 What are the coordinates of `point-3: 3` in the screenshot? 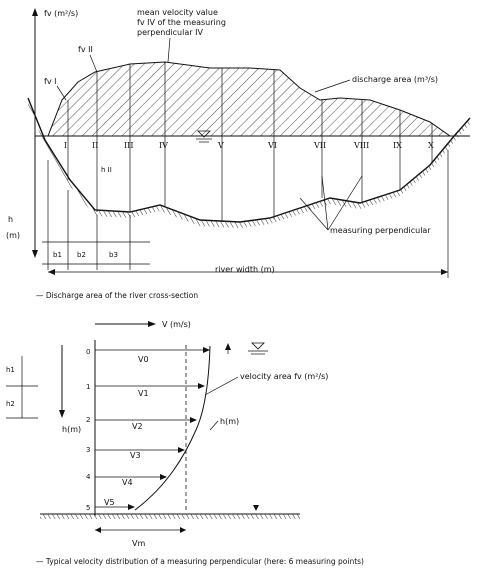 It's located at (88, 450).